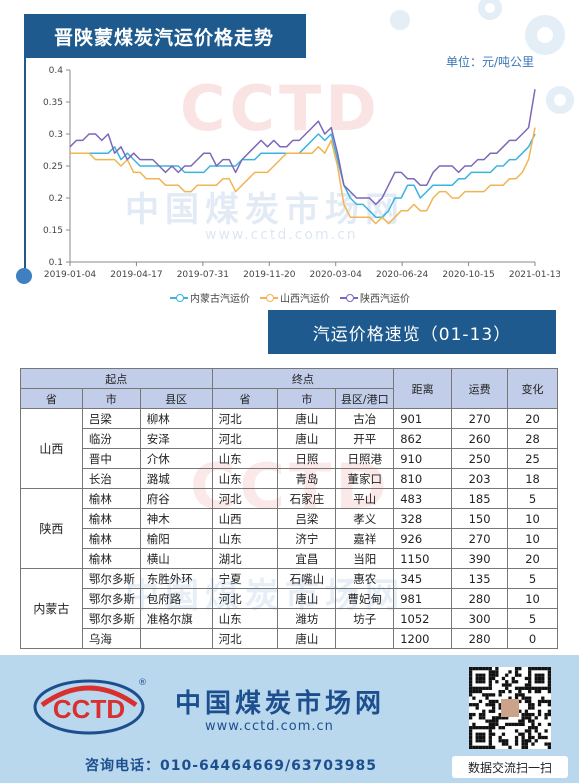  What do you see at coordinates (375, 297) in the screenshot?
I see `legend-item-shaanxi: 陕西汽运价` at bounding box center [375, 297].